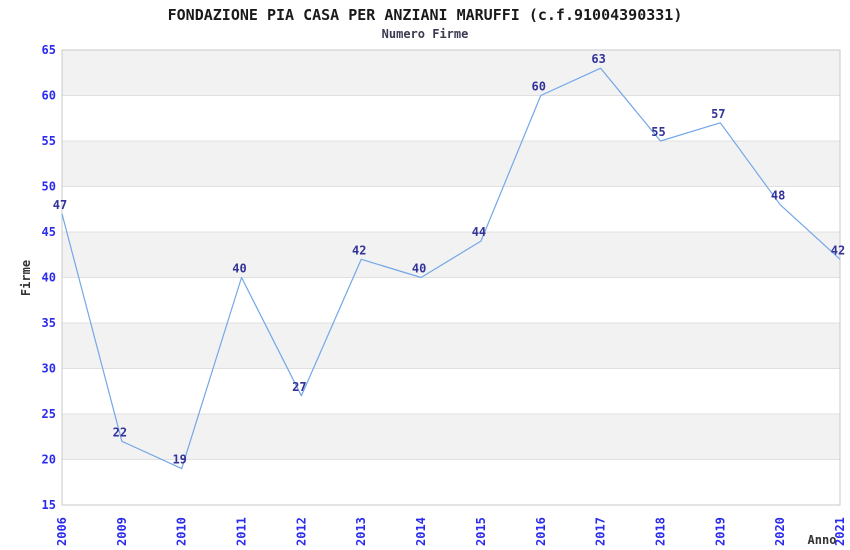 The width and height of the screenshot is (850, 550). What do you see at coordinates (481, 531) in the screenshot?
I see `x-tick-label: 2015` at bounding box center [481, 531].